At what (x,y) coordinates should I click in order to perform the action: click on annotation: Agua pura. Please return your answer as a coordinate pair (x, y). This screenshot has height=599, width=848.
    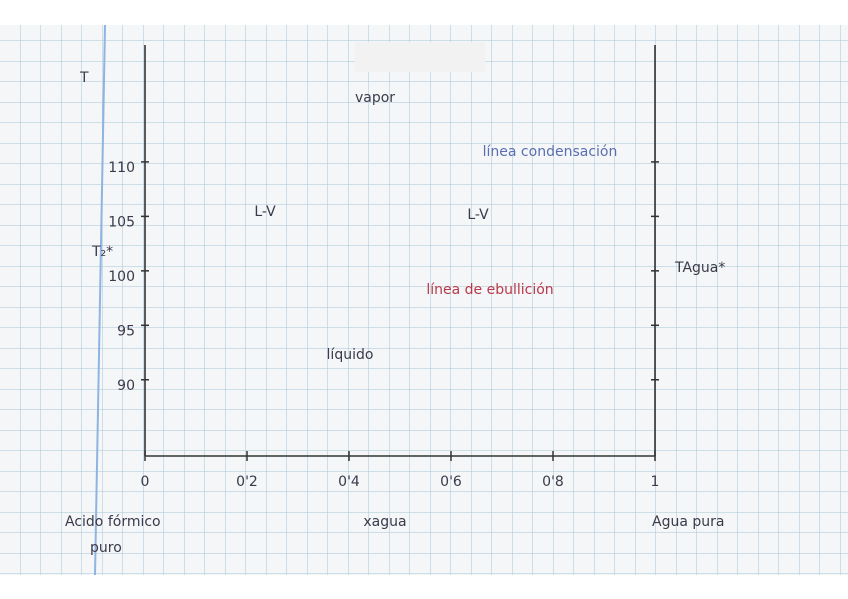
    Looking at the image, I should click on (688, 522).